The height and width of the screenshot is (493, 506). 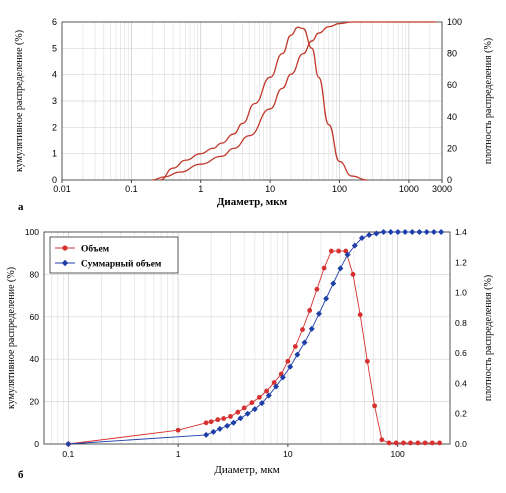 I want to click on x-tick-label: 3000, so click(x=442, y=189).